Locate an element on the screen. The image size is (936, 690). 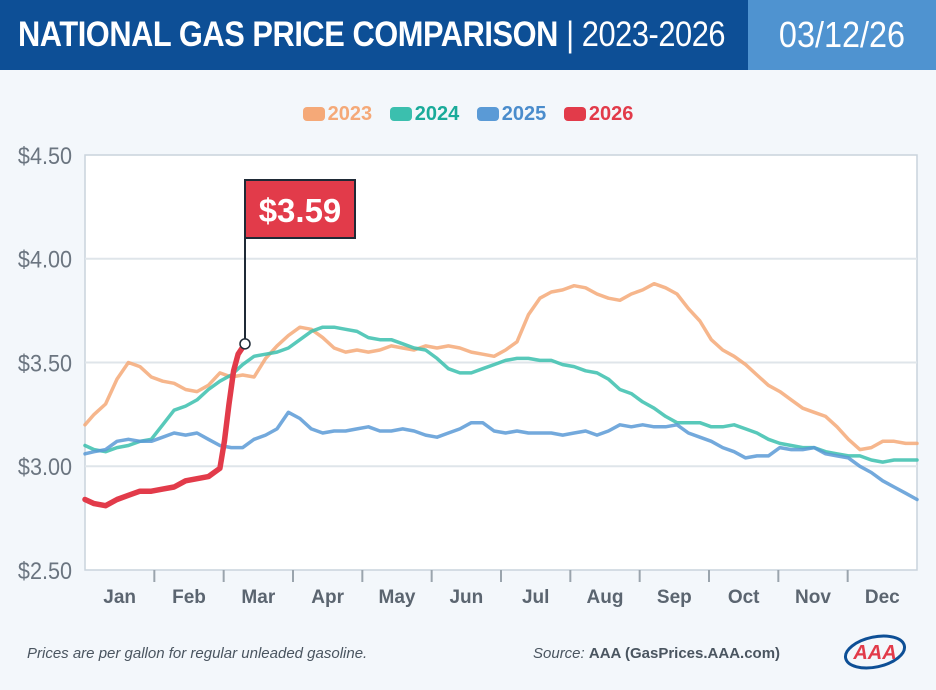
x-tick-label: Jun is located at coordinates (466, 597).